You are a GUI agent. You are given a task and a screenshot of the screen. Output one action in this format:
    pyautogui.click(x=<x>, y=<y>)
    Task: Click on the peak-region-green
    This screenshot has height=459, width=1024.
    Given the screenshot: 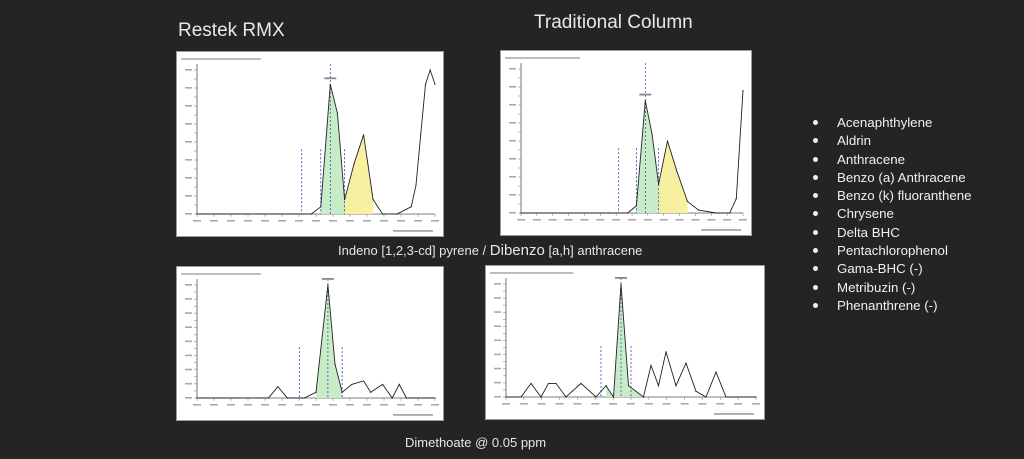 What is the action you would take?
    pyautogui.click(x=329, y=341)
    